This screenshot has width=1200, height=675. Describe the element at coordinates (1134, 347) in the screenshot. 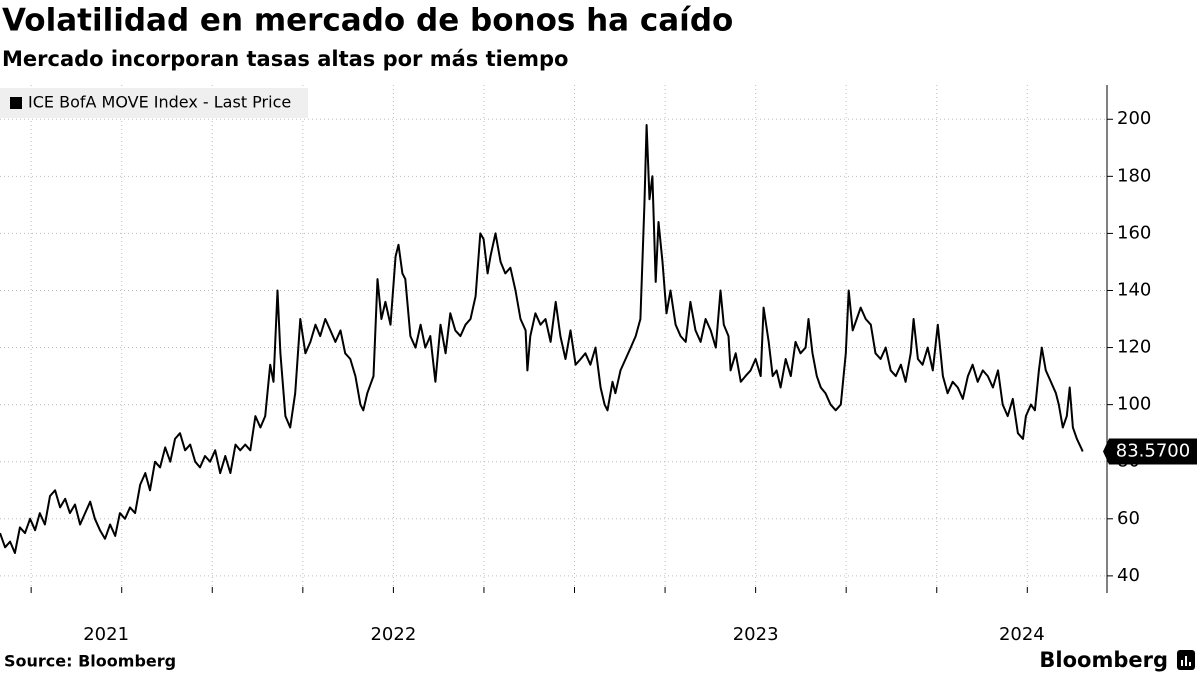

I see `y-tick-label: 120` at that location.